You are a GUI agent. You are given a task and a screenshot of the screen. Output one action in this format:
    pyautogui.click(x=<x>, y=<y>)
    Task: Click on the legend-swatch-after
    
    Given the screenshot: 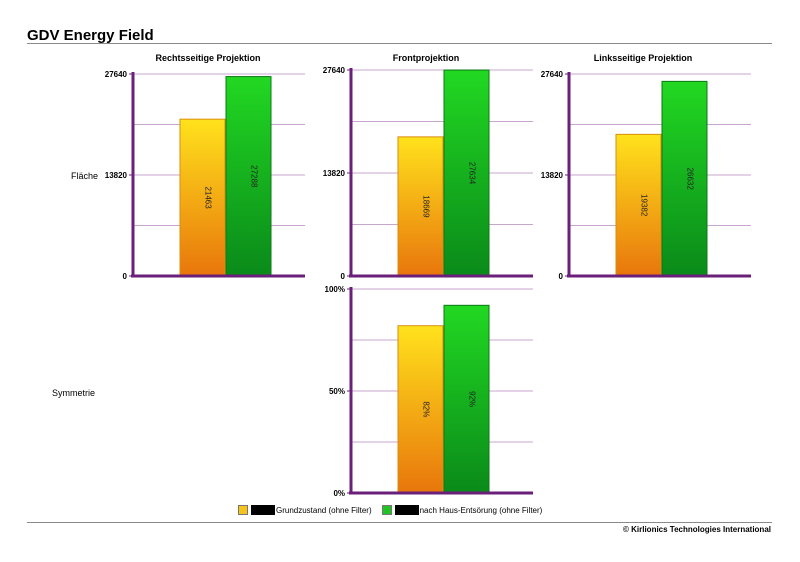 What is the action you would take?
    pyautogui.click(x=386, y=510)
    